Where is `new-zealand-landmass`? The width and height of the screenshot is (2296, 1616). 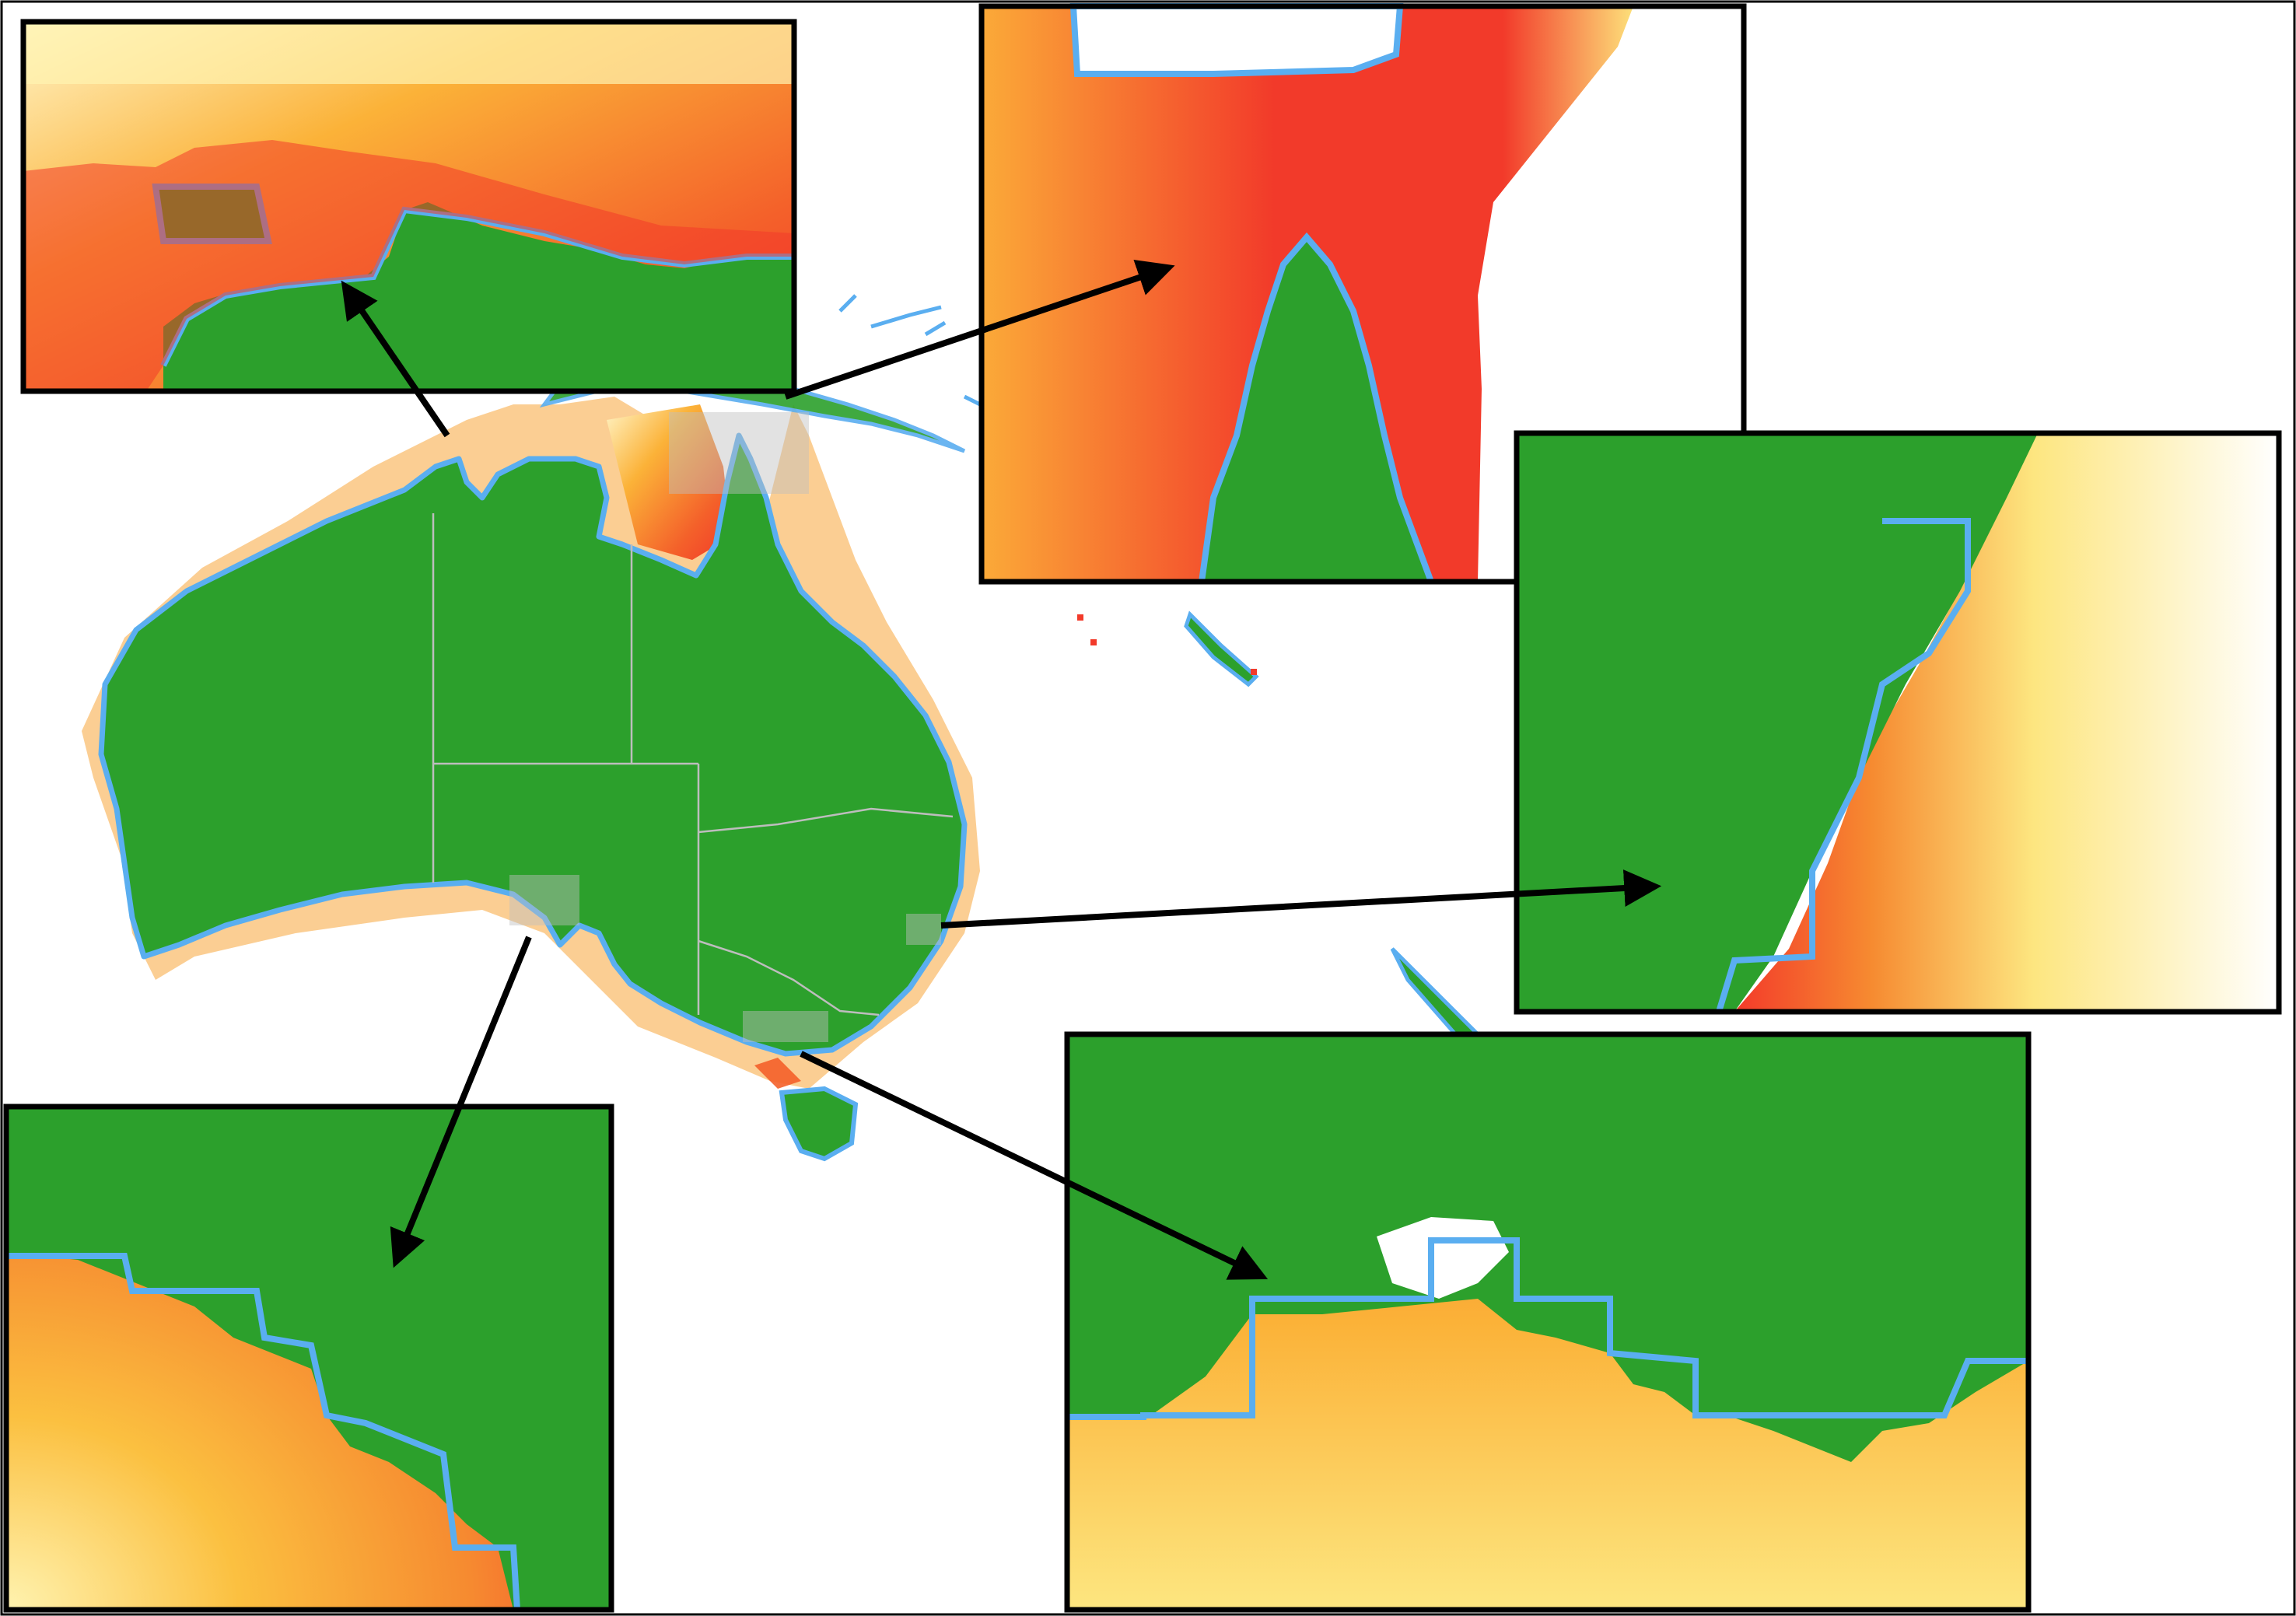 new-zealand-landmass is located at coordinates (1436, 996).